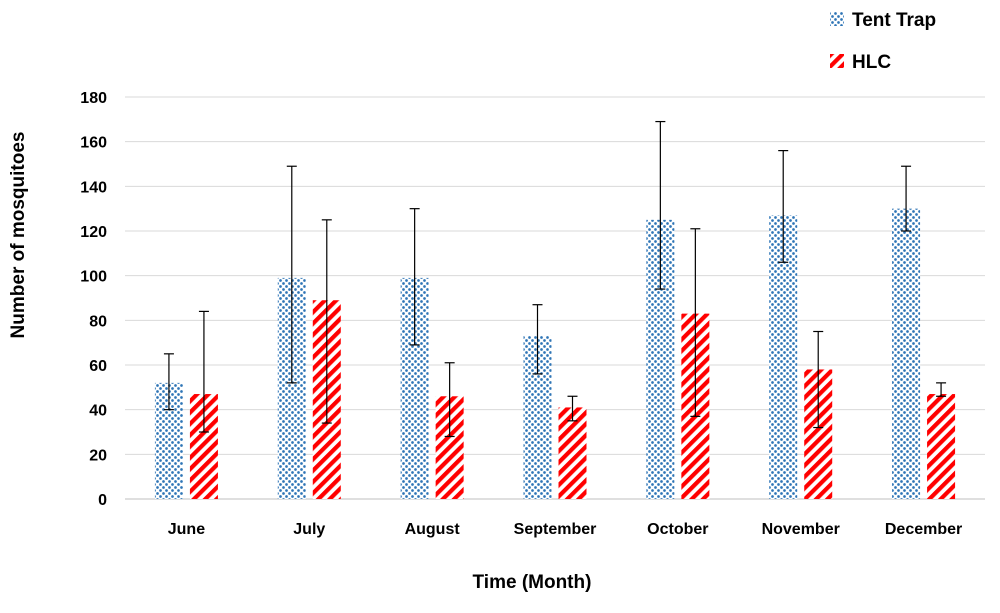 The image size is (1000, 613). What do you see at coordinates (98, 321) in the screenshot?
I see `y-tick-label: 80` at bounding box center [98, 321].